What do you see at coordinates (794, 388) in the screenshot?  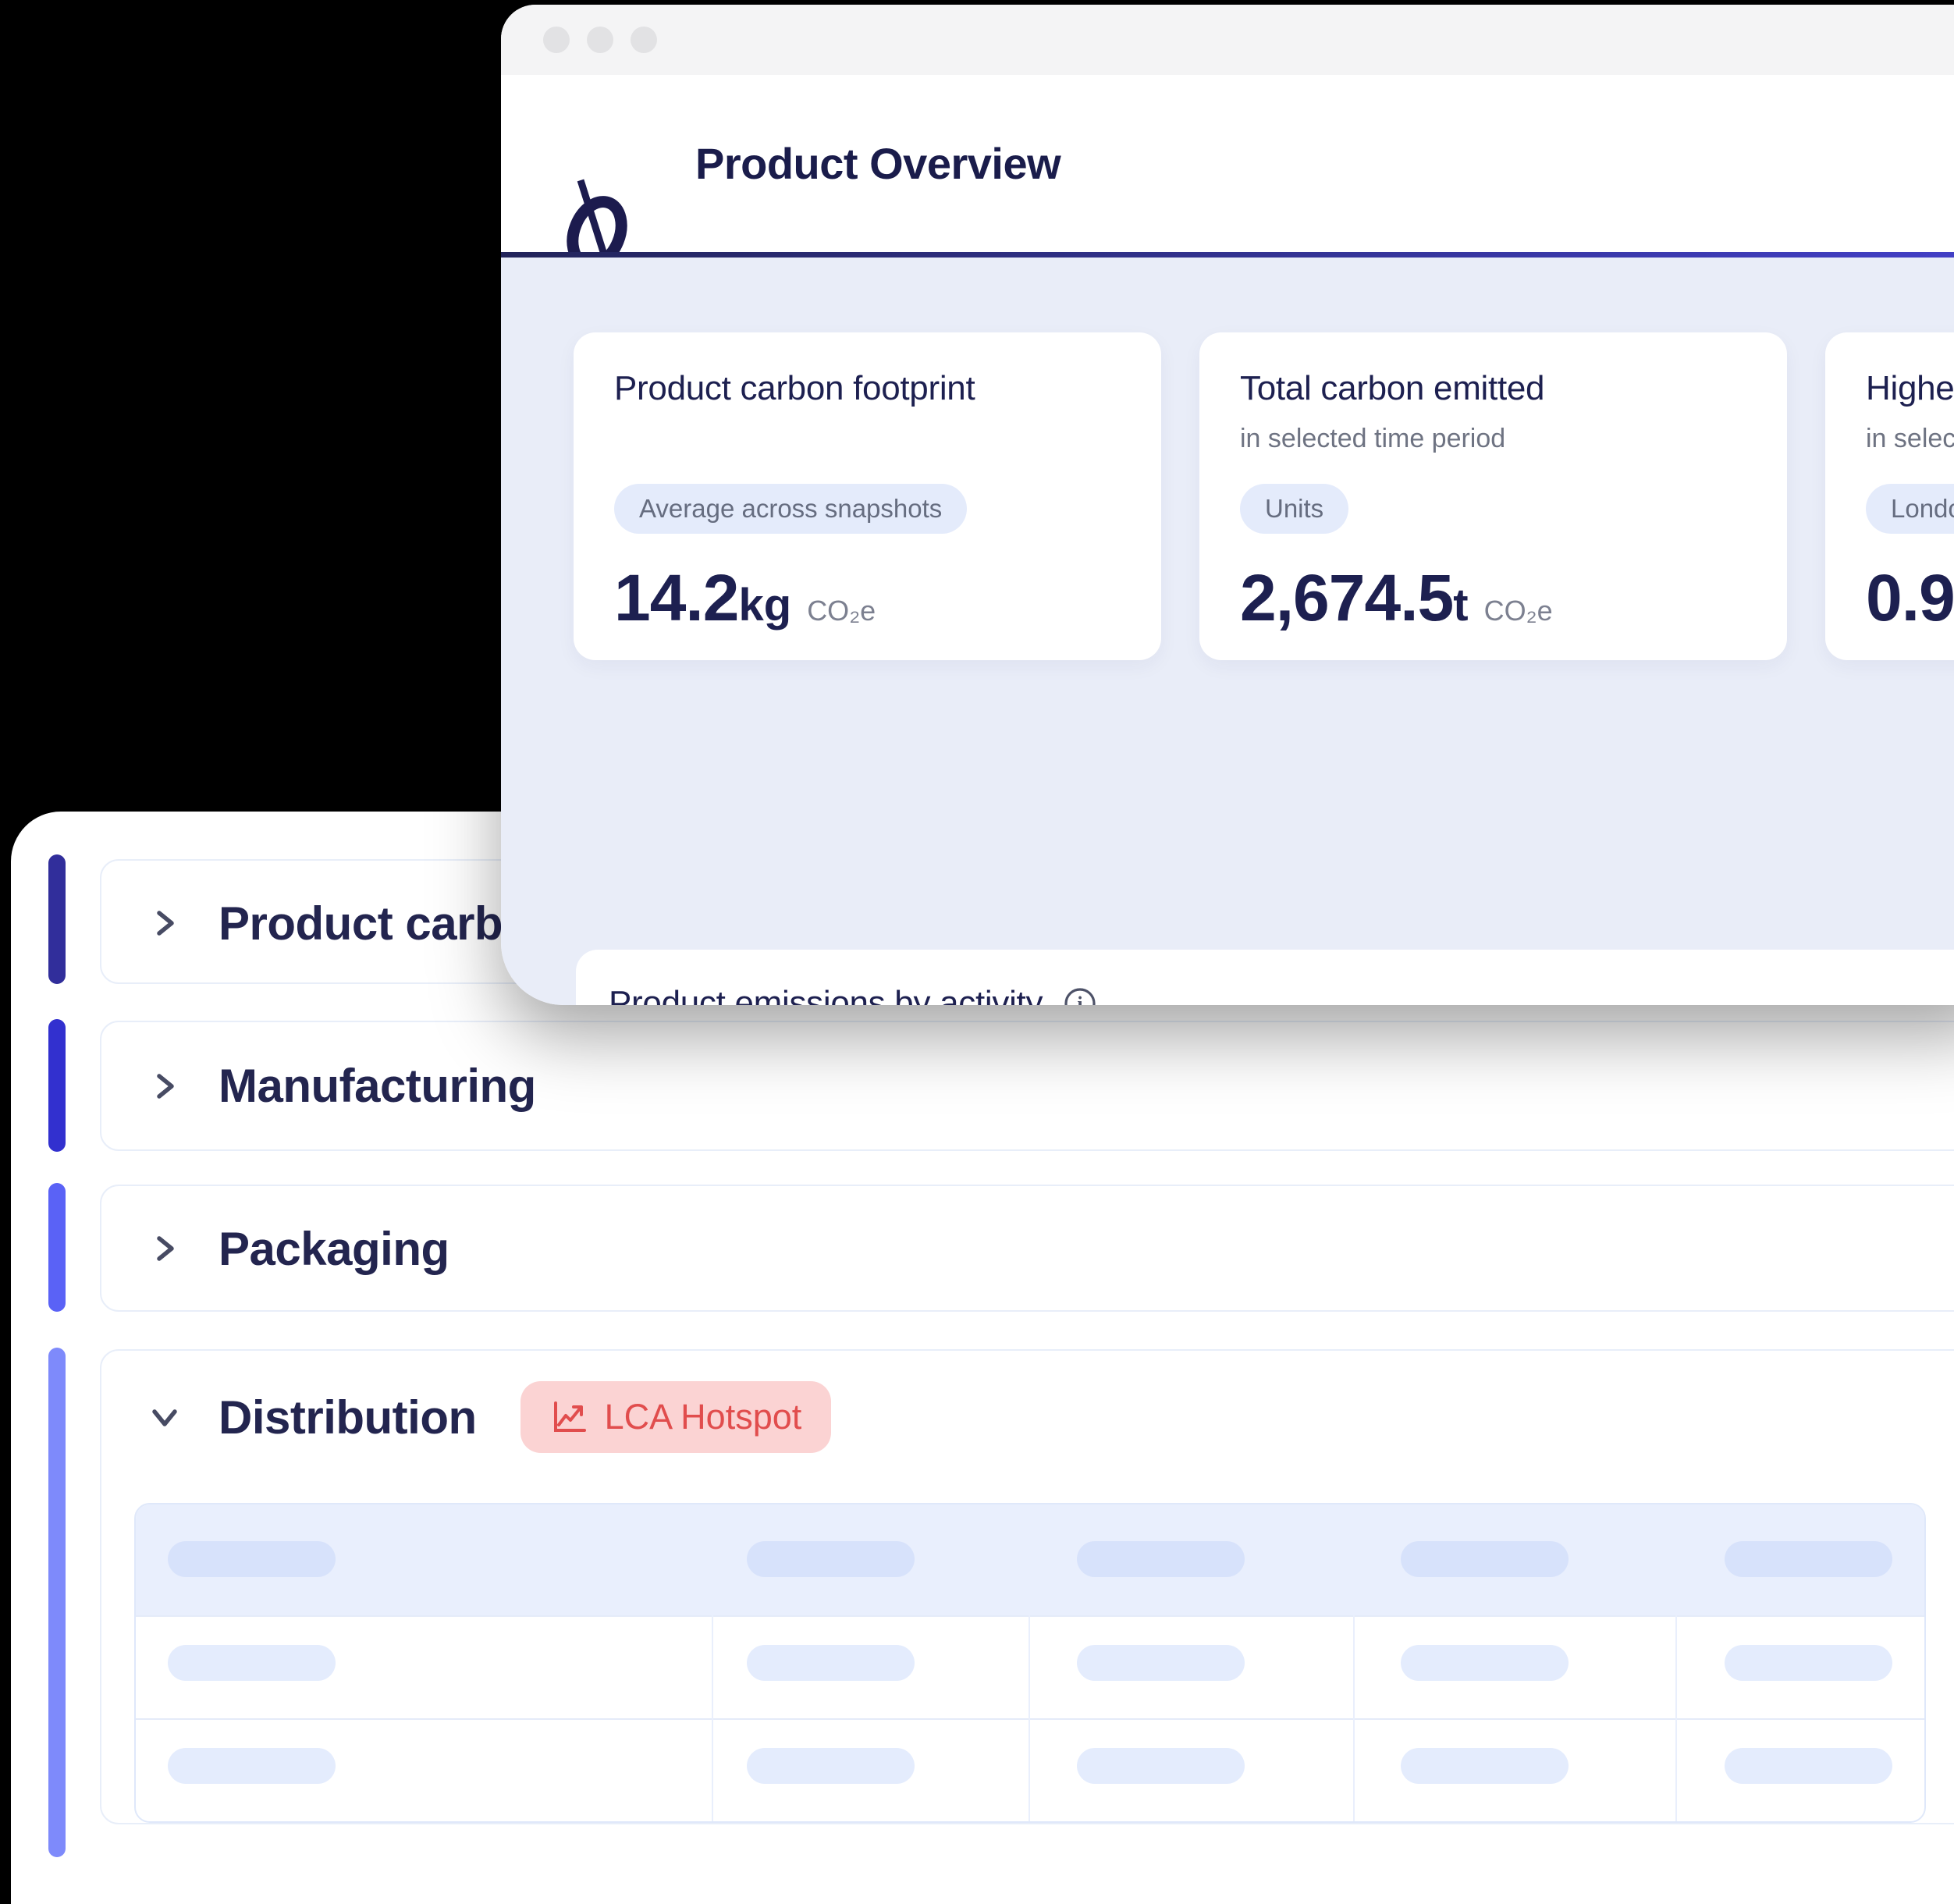 I see `stat-card-title: Product carbon footprint` at bounding box center [794, 388].